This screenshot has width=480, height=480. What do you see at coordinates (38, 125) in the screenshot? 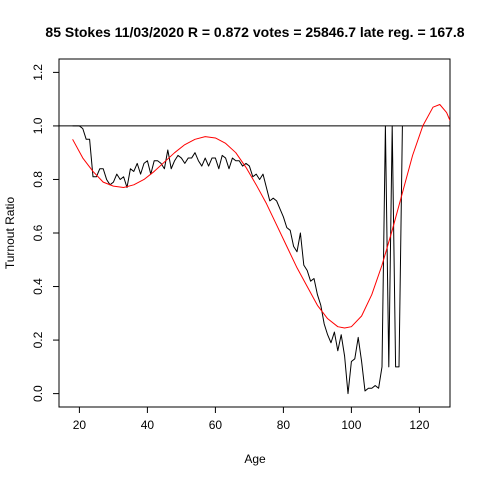
I see `y-tick-label: 1.0` at bounding box center [38, 125].